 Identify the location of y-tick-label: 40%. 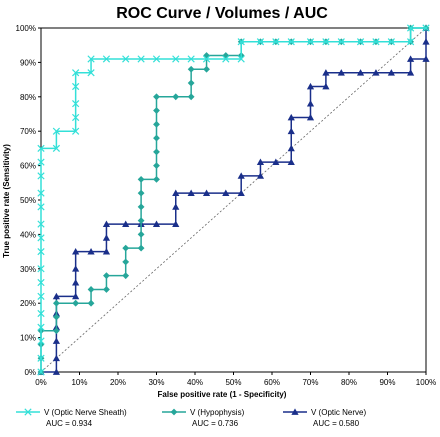
(28, 234).